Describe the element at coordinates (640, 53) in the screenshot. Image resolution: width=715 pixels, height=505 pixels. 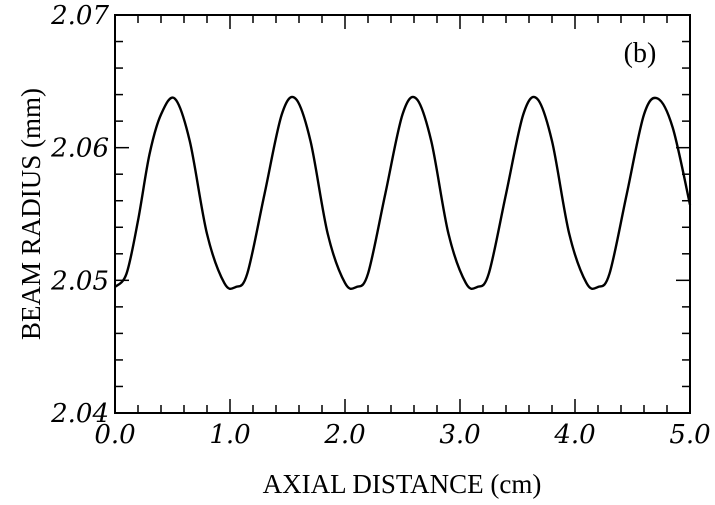
I see `panel-label: (b)` at that location.